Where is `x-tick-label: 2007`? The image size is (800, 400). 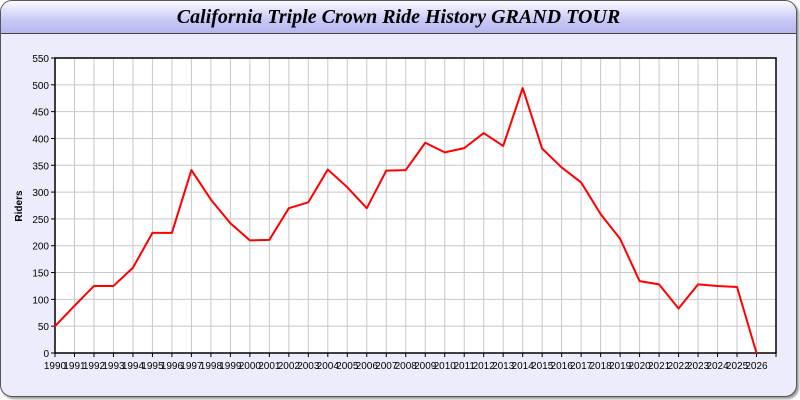 x-tick-label: 2007 is located at coordinates (386, 366).